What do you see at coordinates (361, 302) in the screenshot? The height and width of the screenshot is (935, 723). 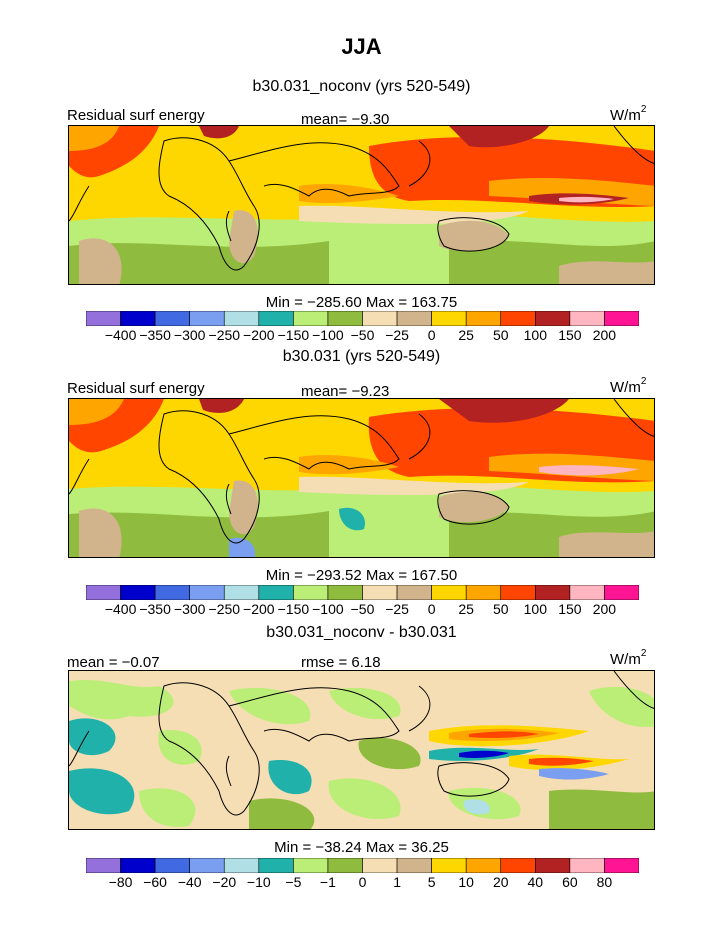 I see `panel-1-minmax: Min = −285.60 Max = 163.75` at bounding box center [361, 302].